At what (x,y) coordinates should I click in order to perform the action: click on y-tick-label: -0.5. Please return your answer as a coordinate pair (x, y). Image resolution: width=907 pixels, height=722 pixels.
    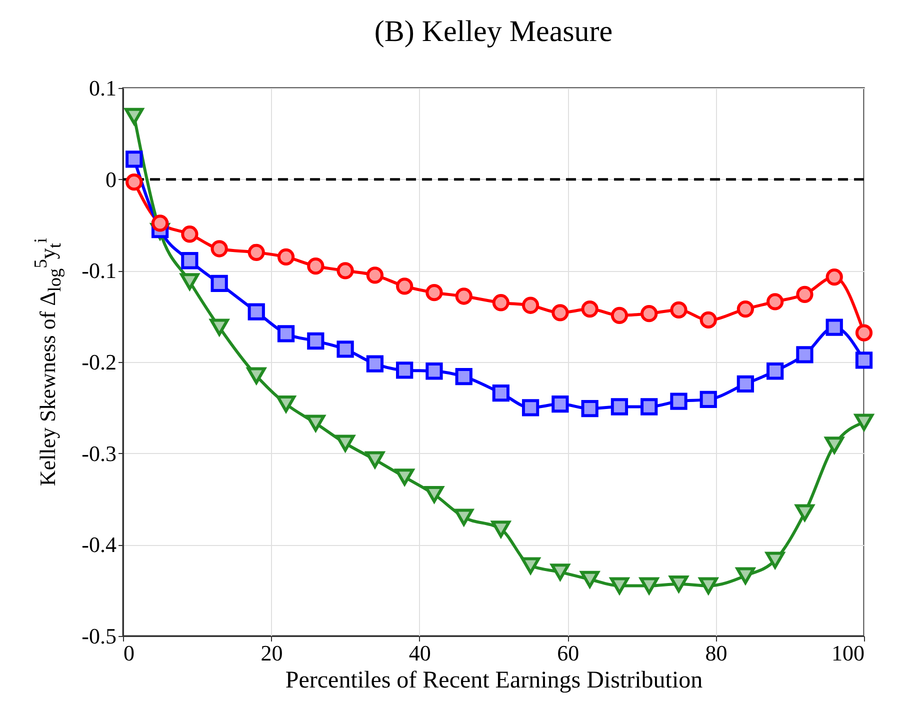
    Looking at the image, I should click on (99, 636).